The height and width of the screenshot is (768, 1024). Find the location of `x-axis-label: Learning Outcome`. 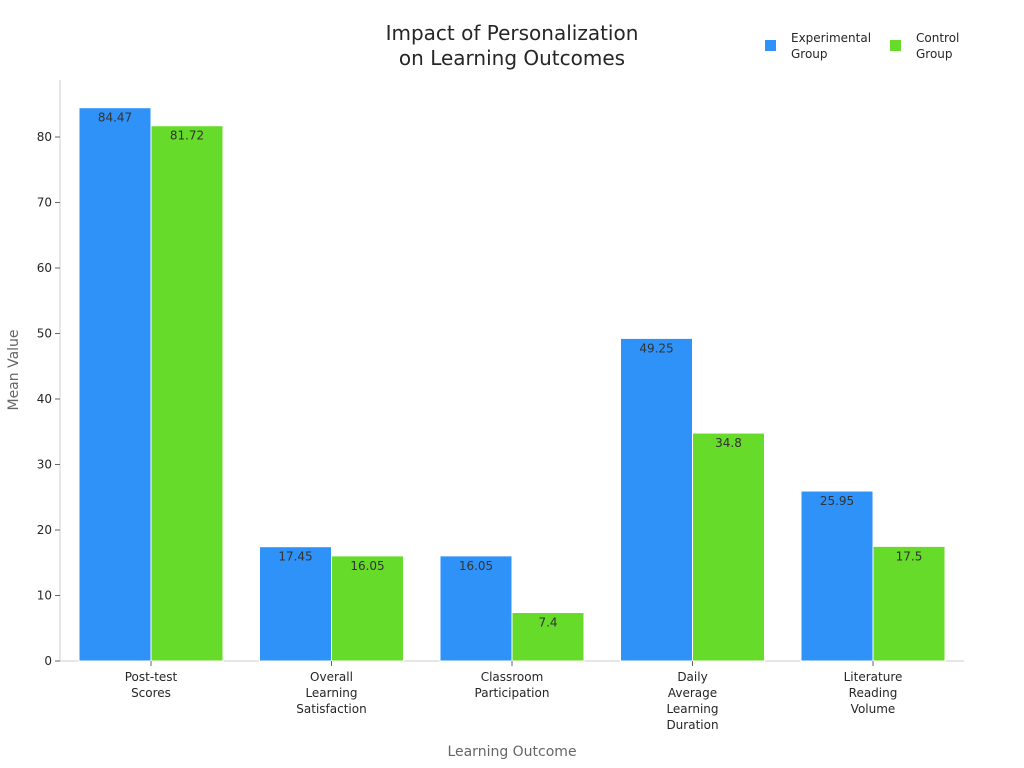

x-axis-label: Learning Outcome is located at coordinates (511, 752).